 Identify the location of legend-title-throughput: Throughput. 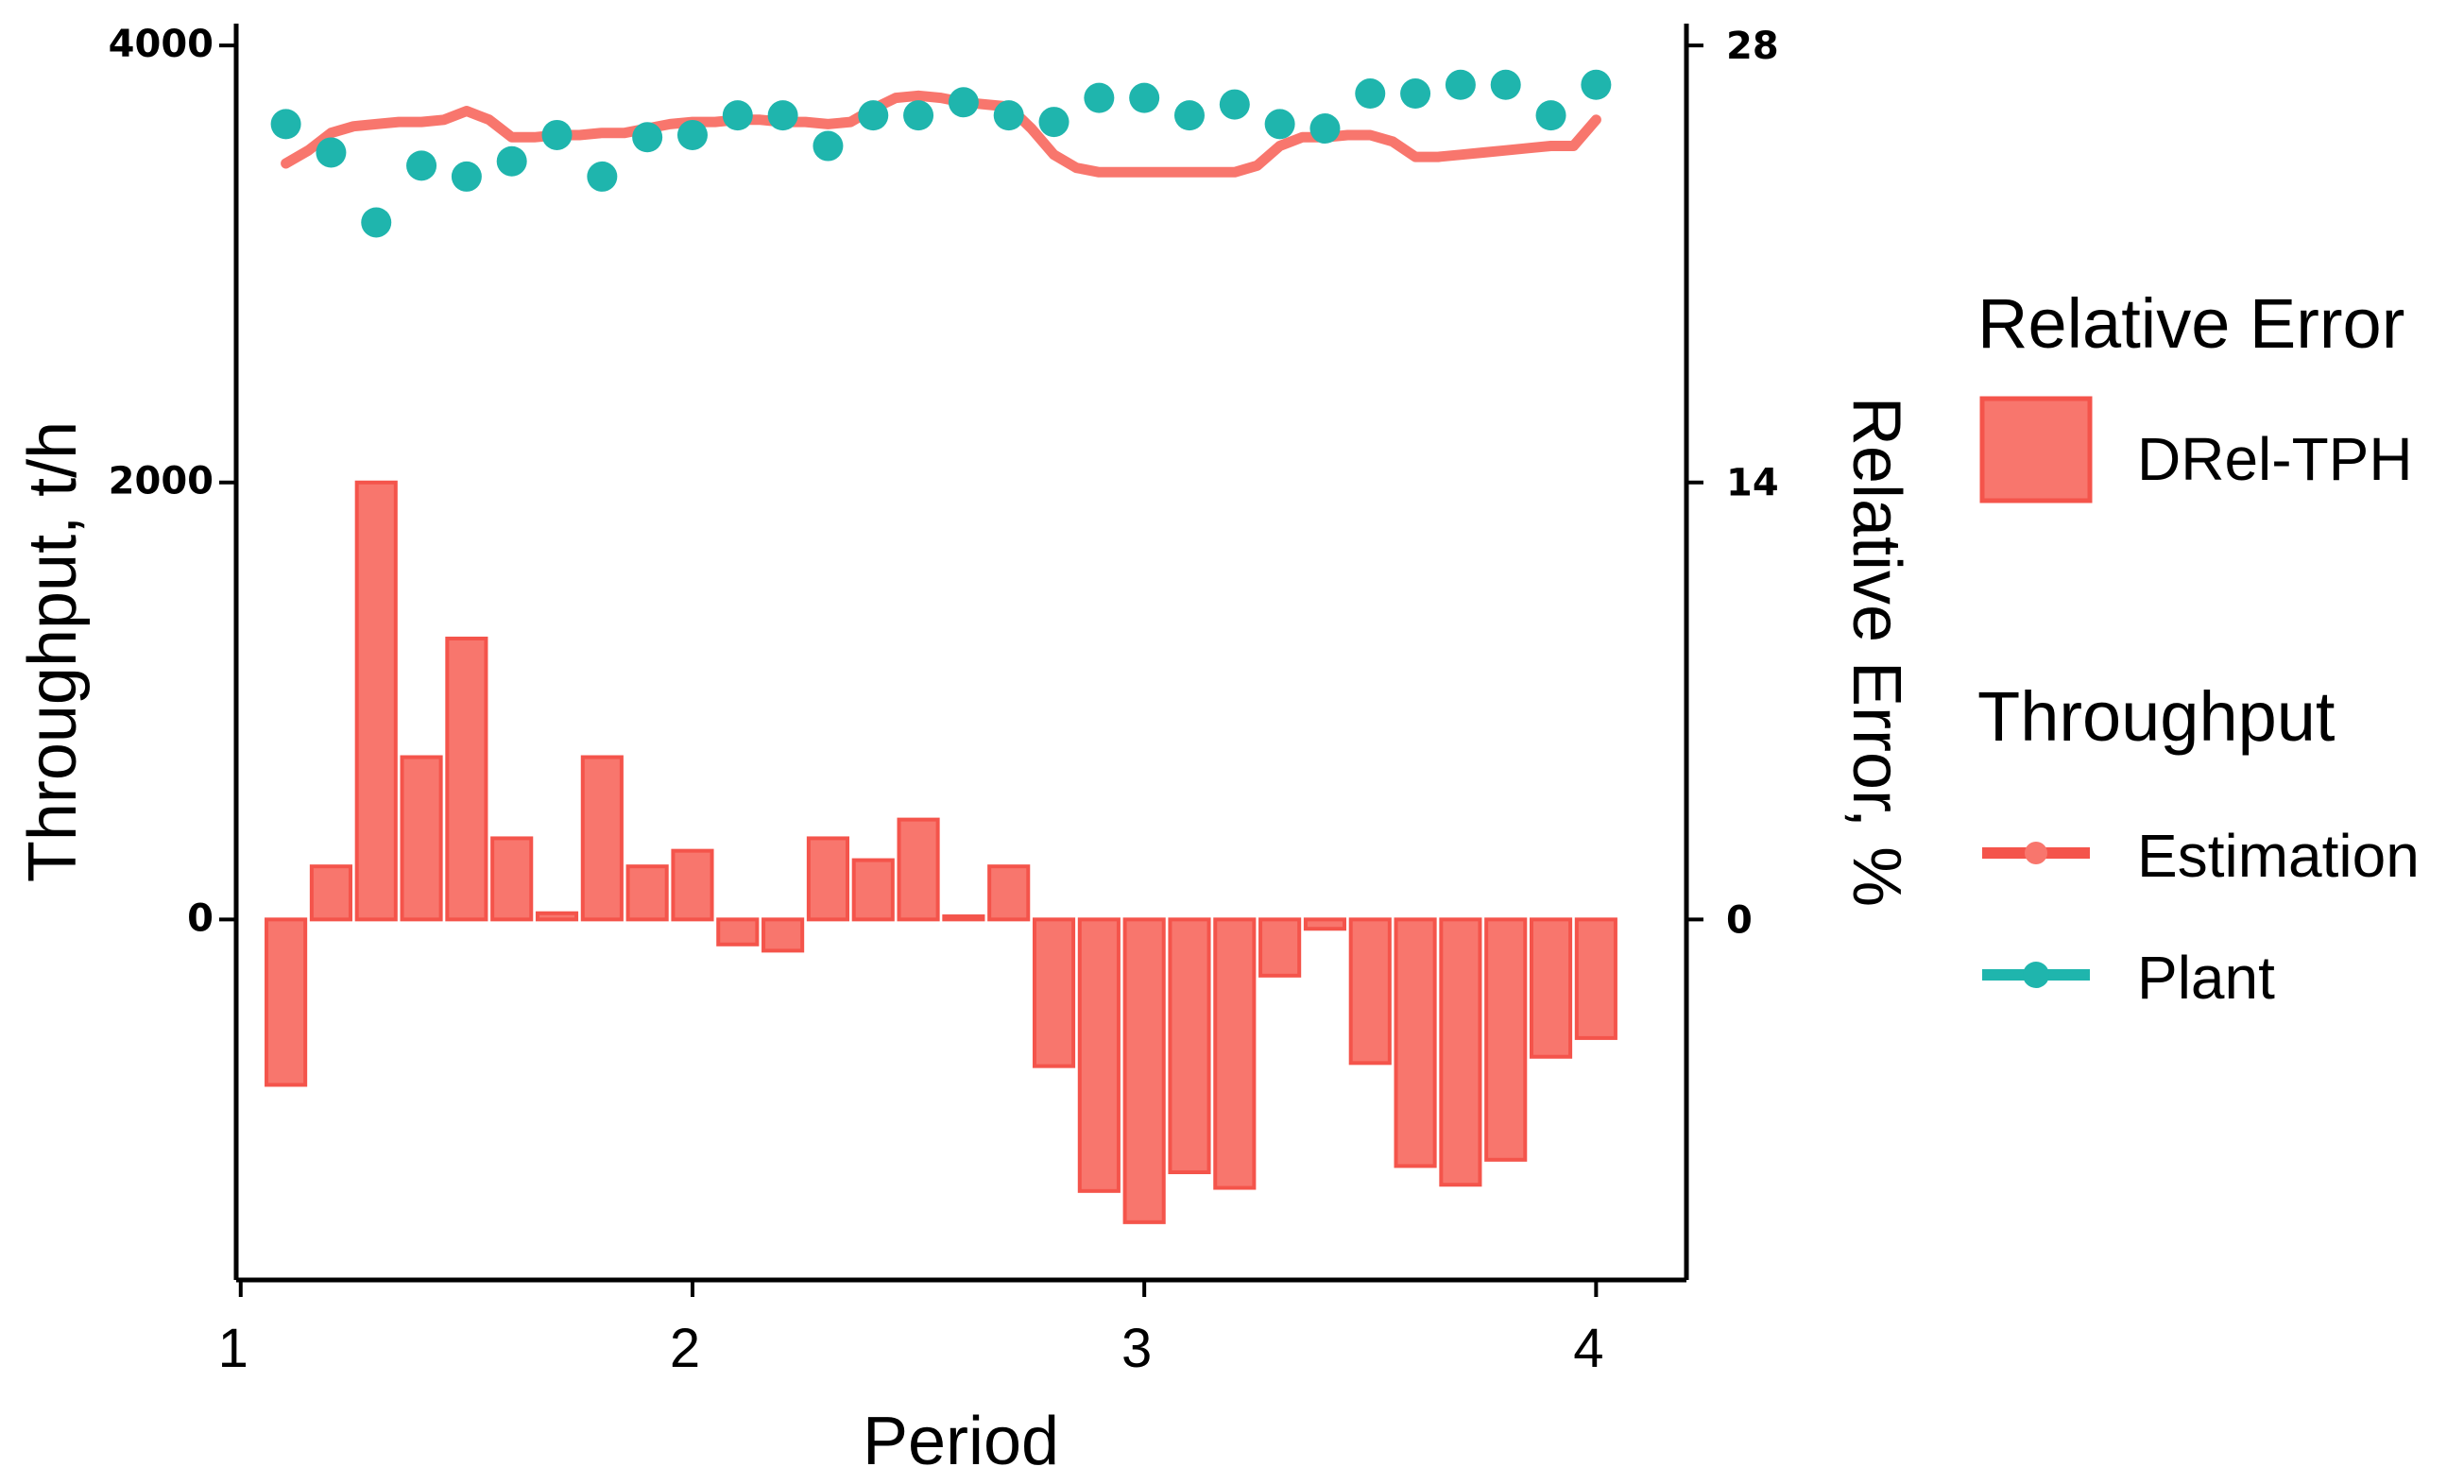
(2156, 716).